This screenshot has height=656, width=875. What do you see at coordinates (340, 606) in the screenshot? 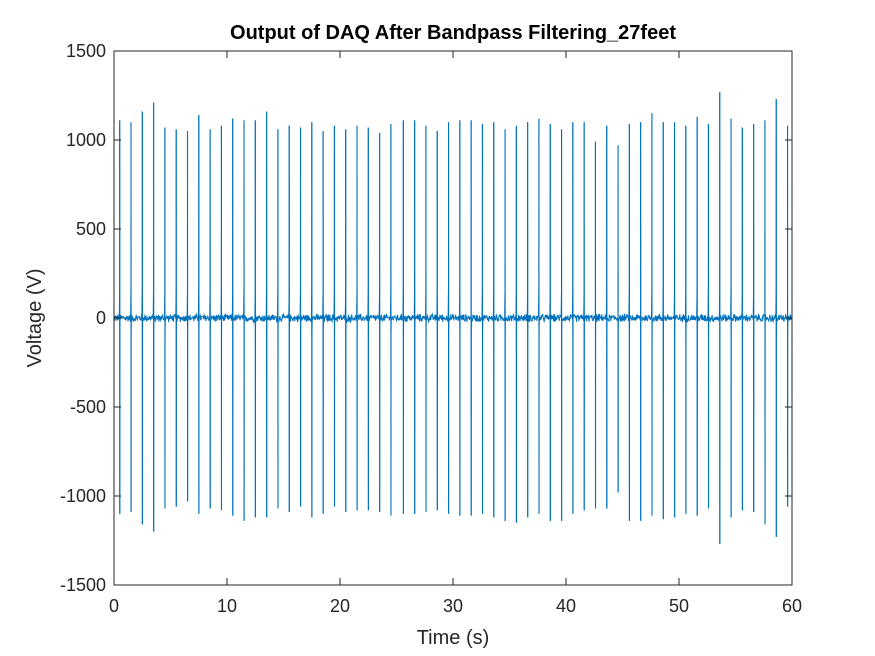
I see `x-tick-label: 20` at bounding box center [340, 606].